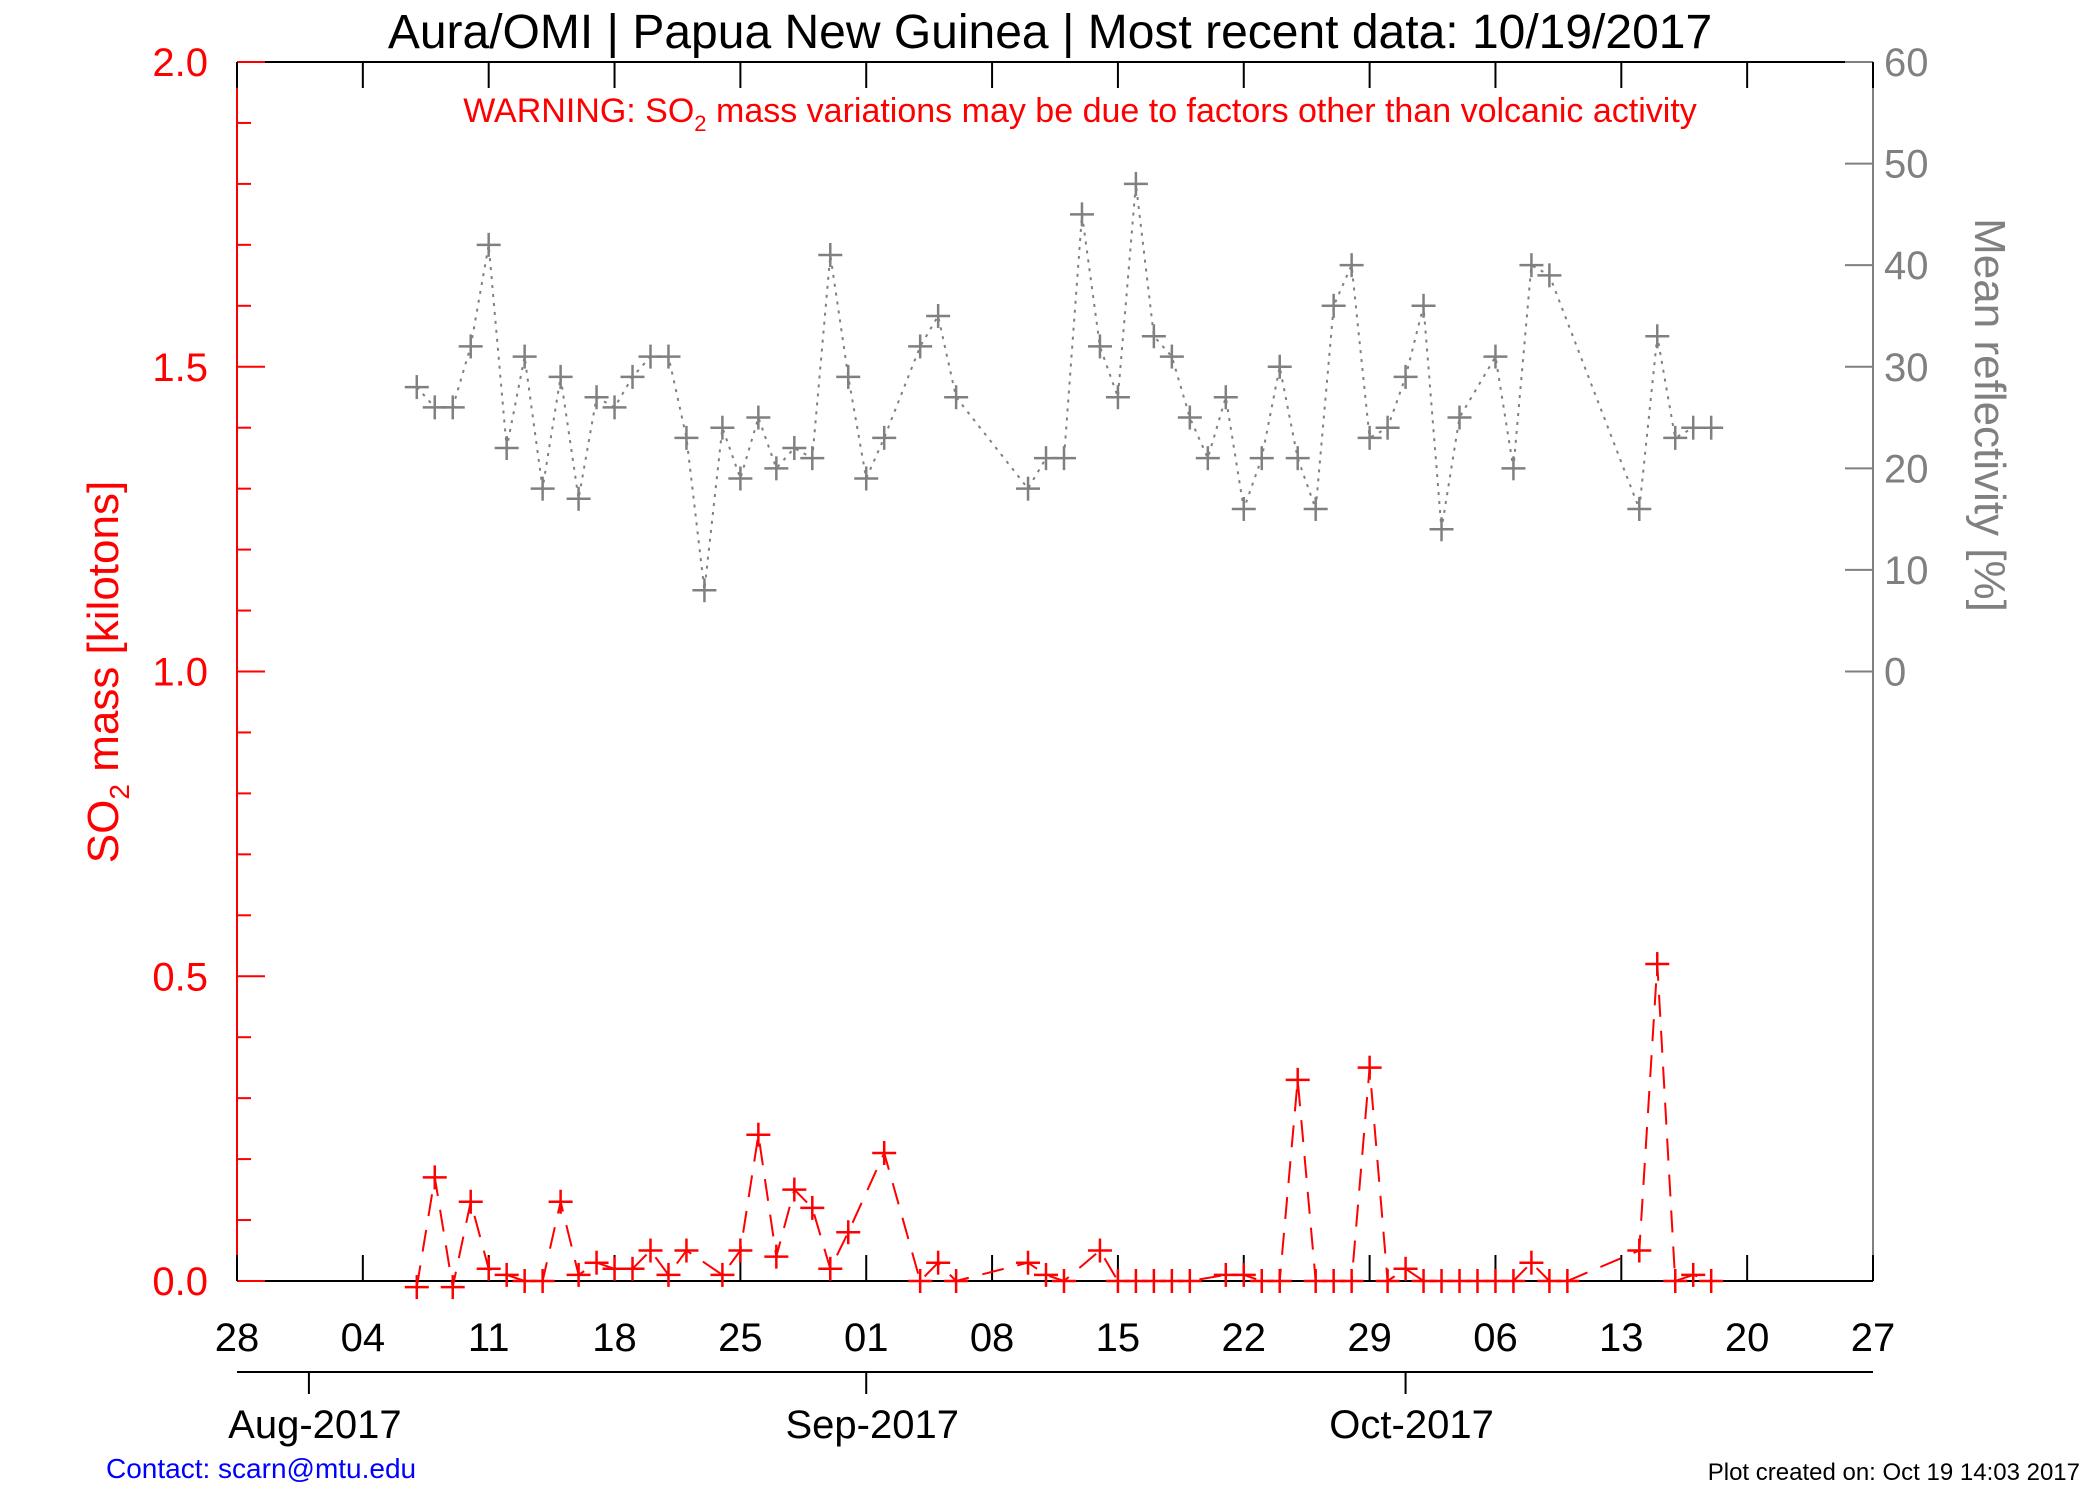 This screenshot has width=2100, height=1500. Describe the element at coordinates (866, 1338) in the screenshot. I see `x-tick-label: 01` at that location.